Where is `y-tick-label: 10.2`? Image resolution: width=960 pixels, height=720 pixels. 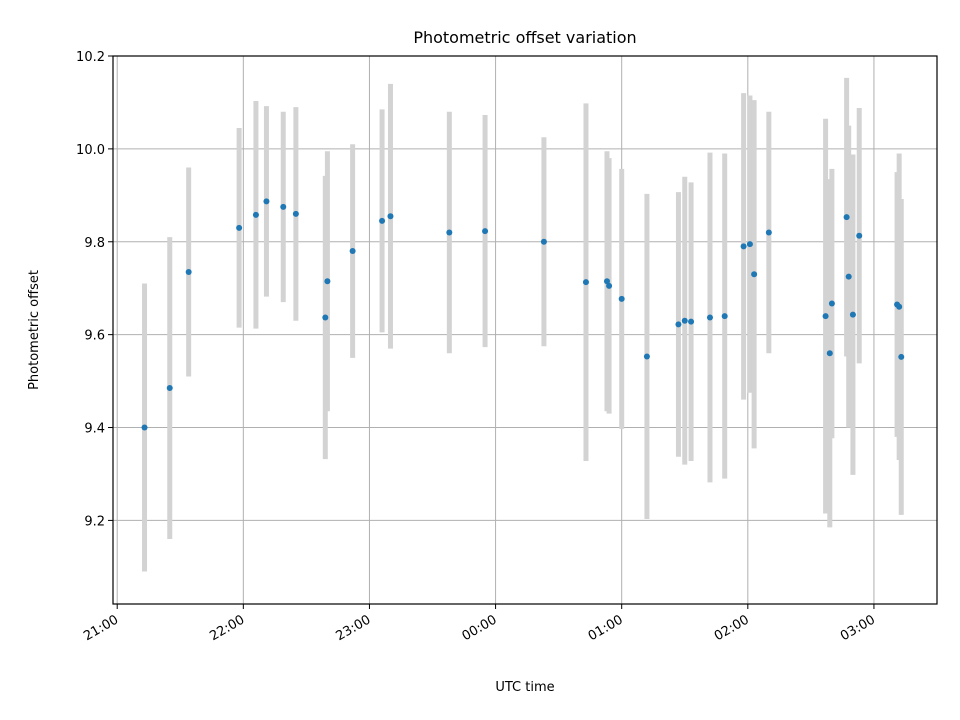 y-tick-label: 10.2 is located at coordinates (90, 57).